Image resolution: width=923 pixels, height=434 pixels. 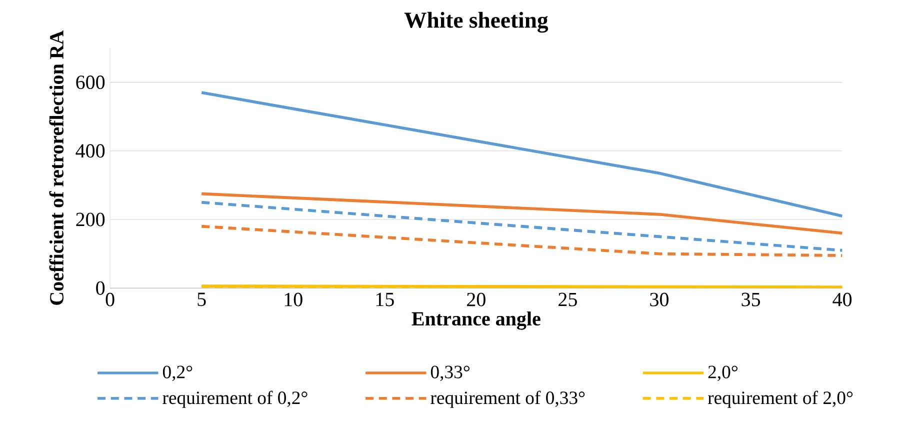 I want to click on x-tick-label: 0, so click(x=110, y=299).